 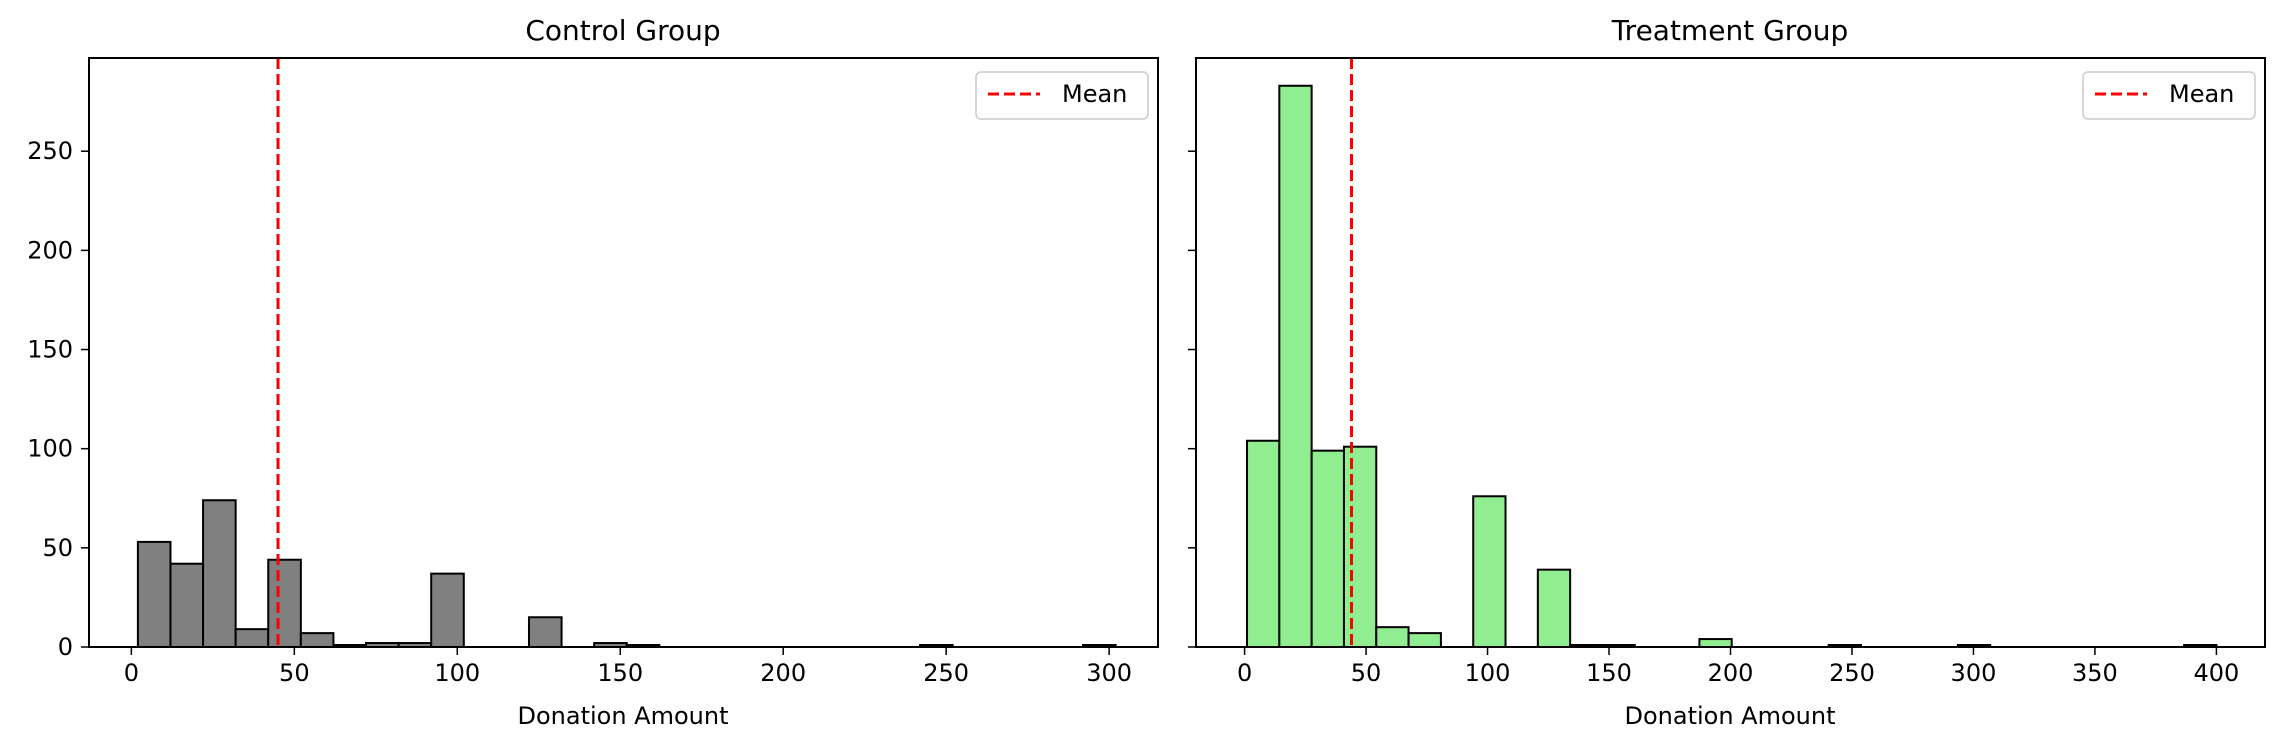 I want to click on treatment-group-x-tick-label: 300, so click(x=1974, y=673).